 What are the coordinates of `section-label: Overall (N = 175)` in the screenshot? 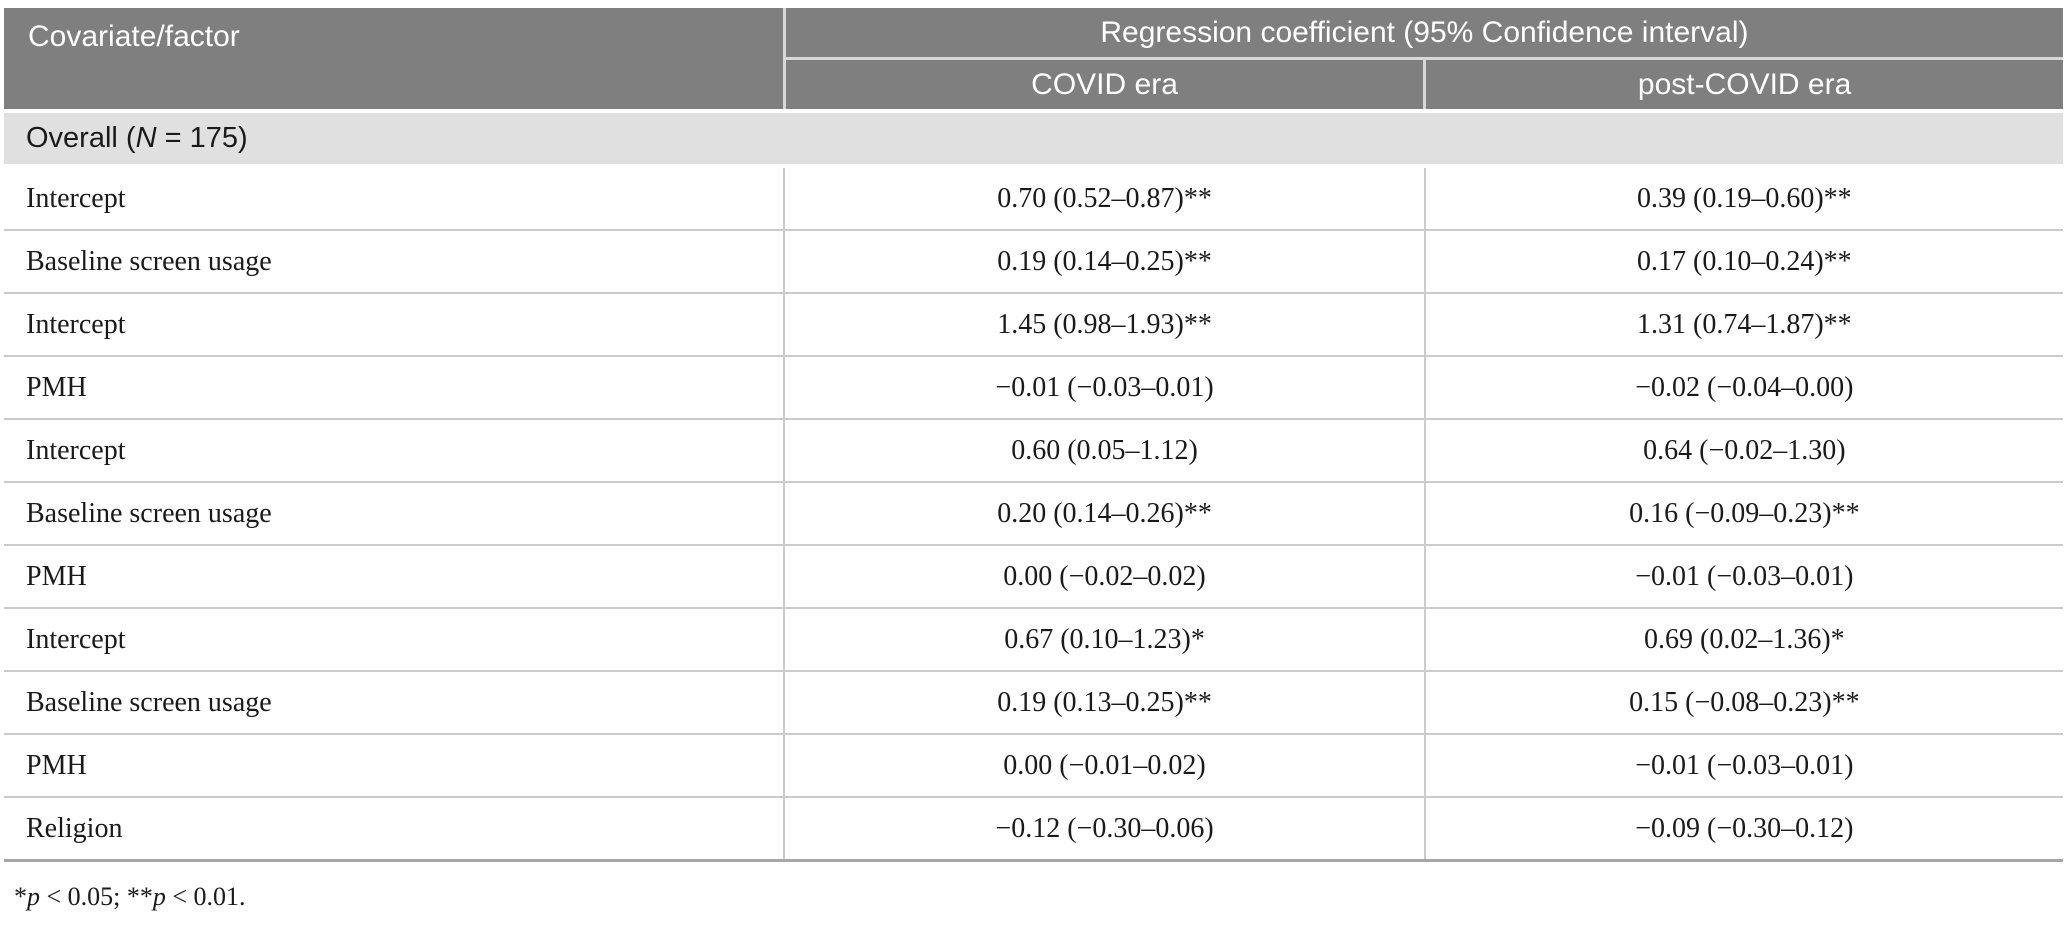 It's located at (1033, 138).